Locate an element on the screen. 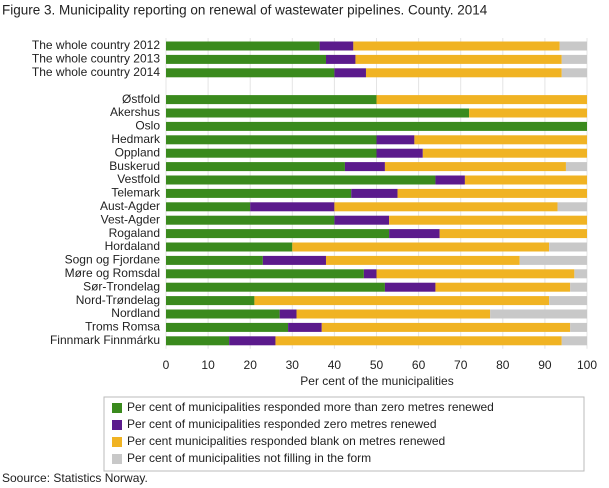  y-tick-label: Sør-Trondelag is located at coordinates (121, 286).